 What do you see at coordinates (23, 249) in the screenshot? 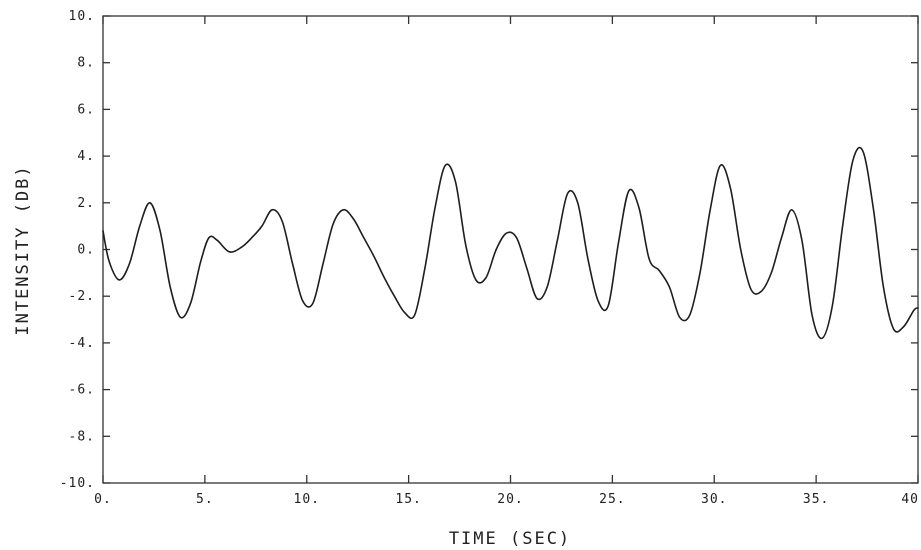
I see `y-axis-label: INTENSITY (DB)` at bounding box center [23, 249].